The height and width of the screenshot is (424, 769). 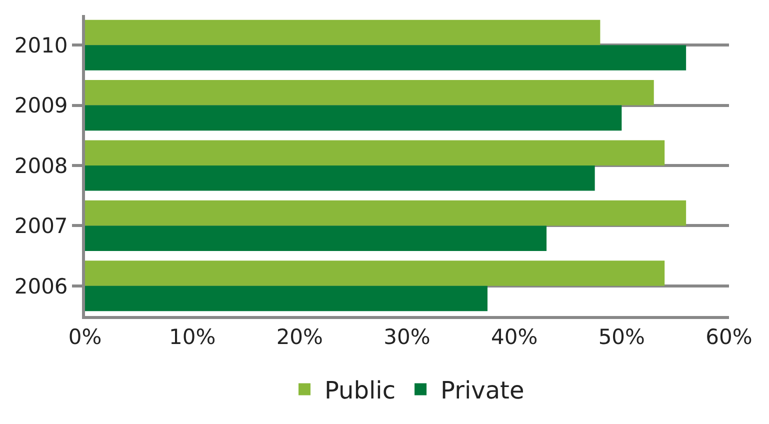 I want to click on x-tick-label: 60%, so click(x=729, y=337).